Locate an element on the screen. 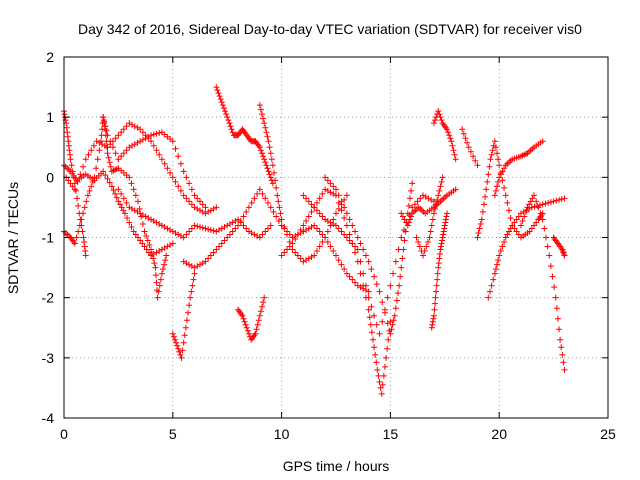 The image size is (640, 480). x-tick-label: 15 is located at coordinates (391, 434).